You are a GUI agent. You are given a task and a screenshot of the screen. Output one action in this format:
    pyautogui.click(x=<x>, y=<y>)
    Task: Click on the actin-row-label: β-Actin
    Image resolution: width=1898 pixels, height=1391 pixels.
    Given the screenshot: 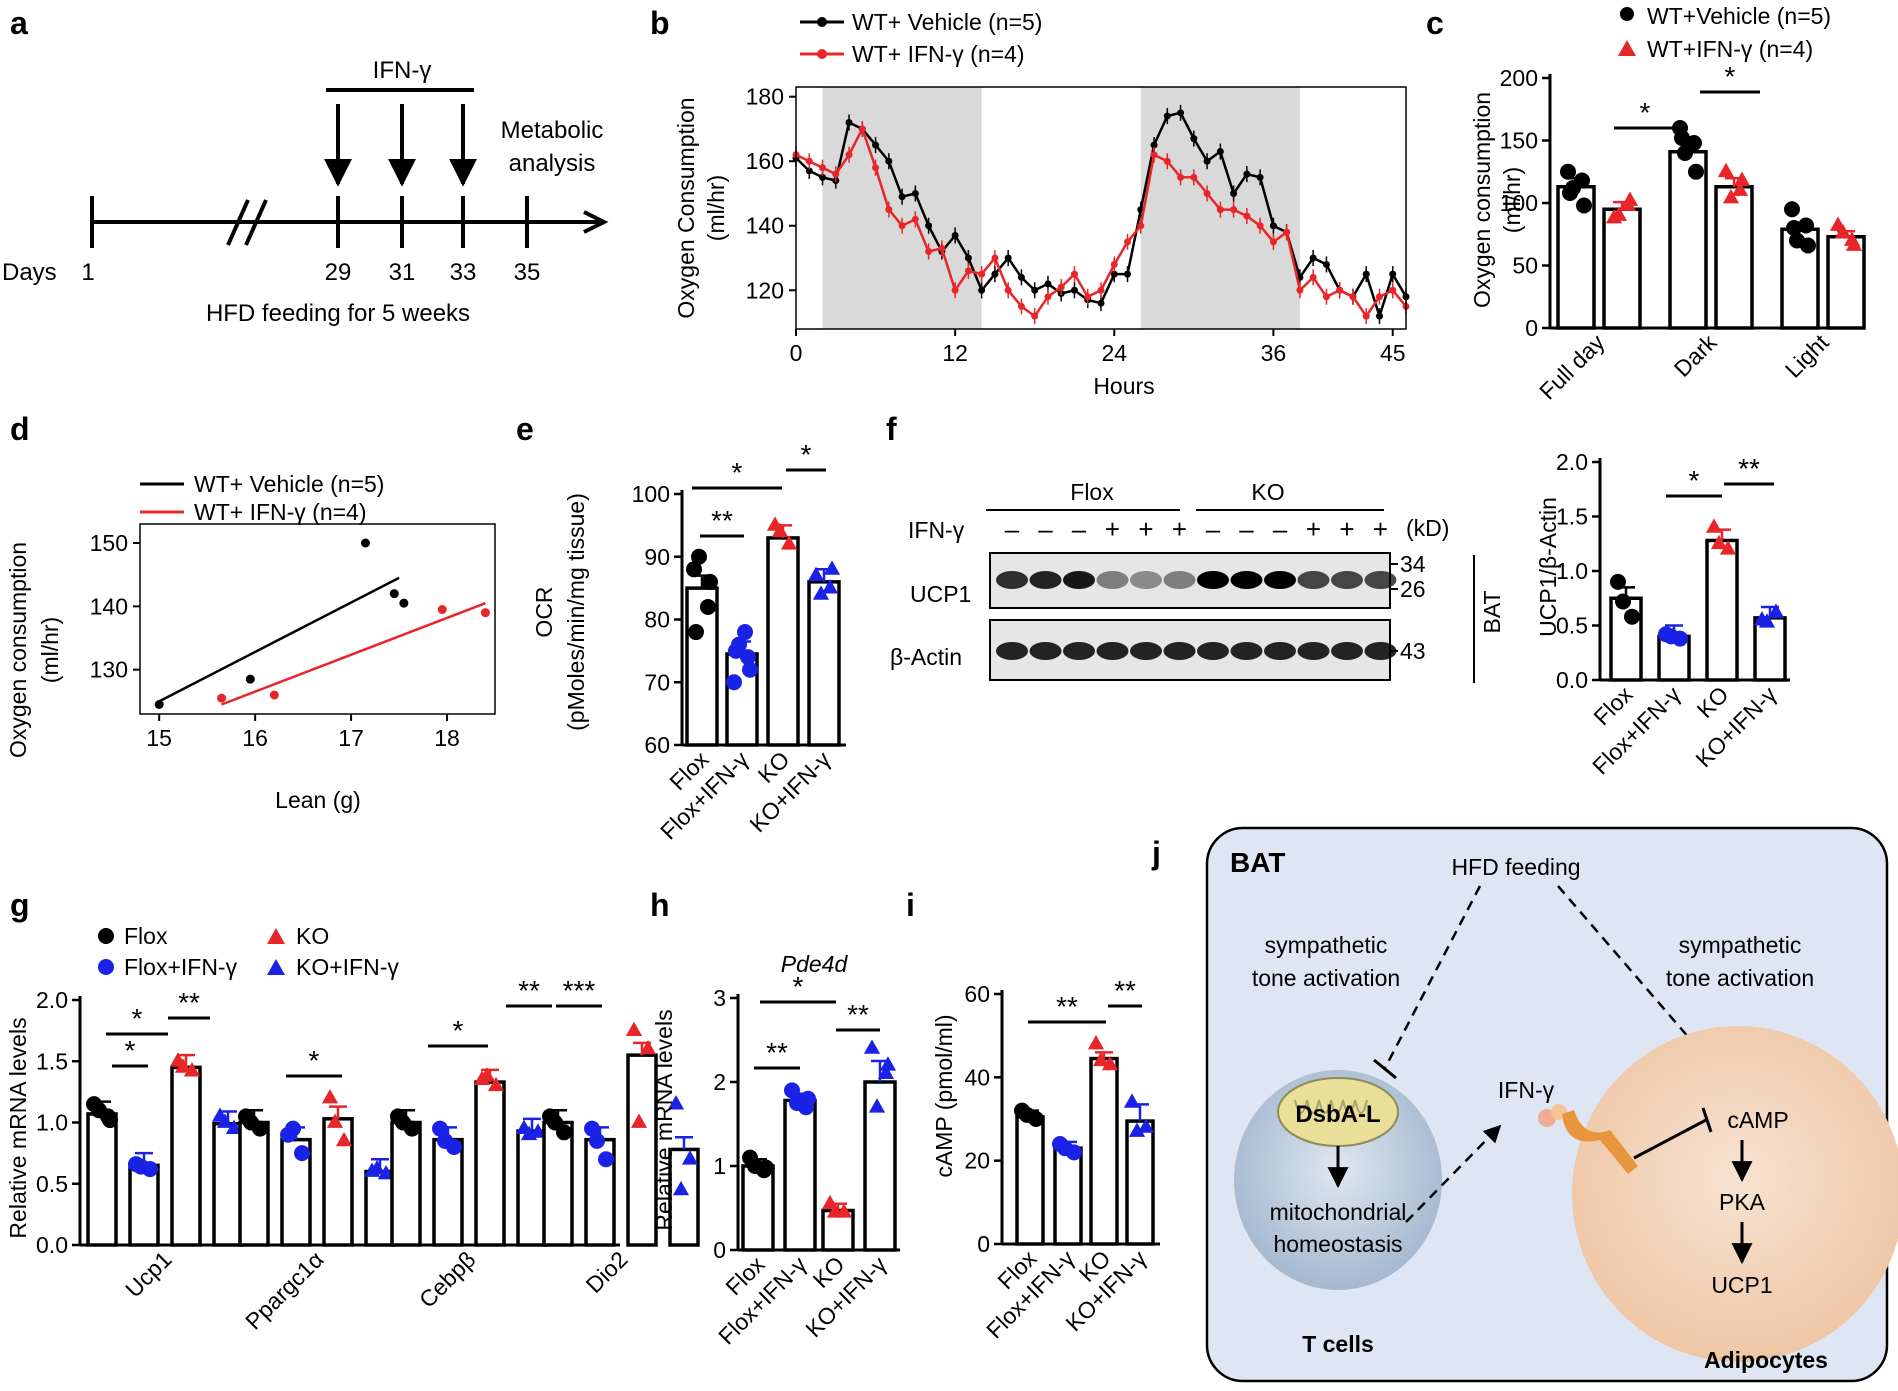 What is the action you would take?
    pyautogui.click(x=926, y=657)
    